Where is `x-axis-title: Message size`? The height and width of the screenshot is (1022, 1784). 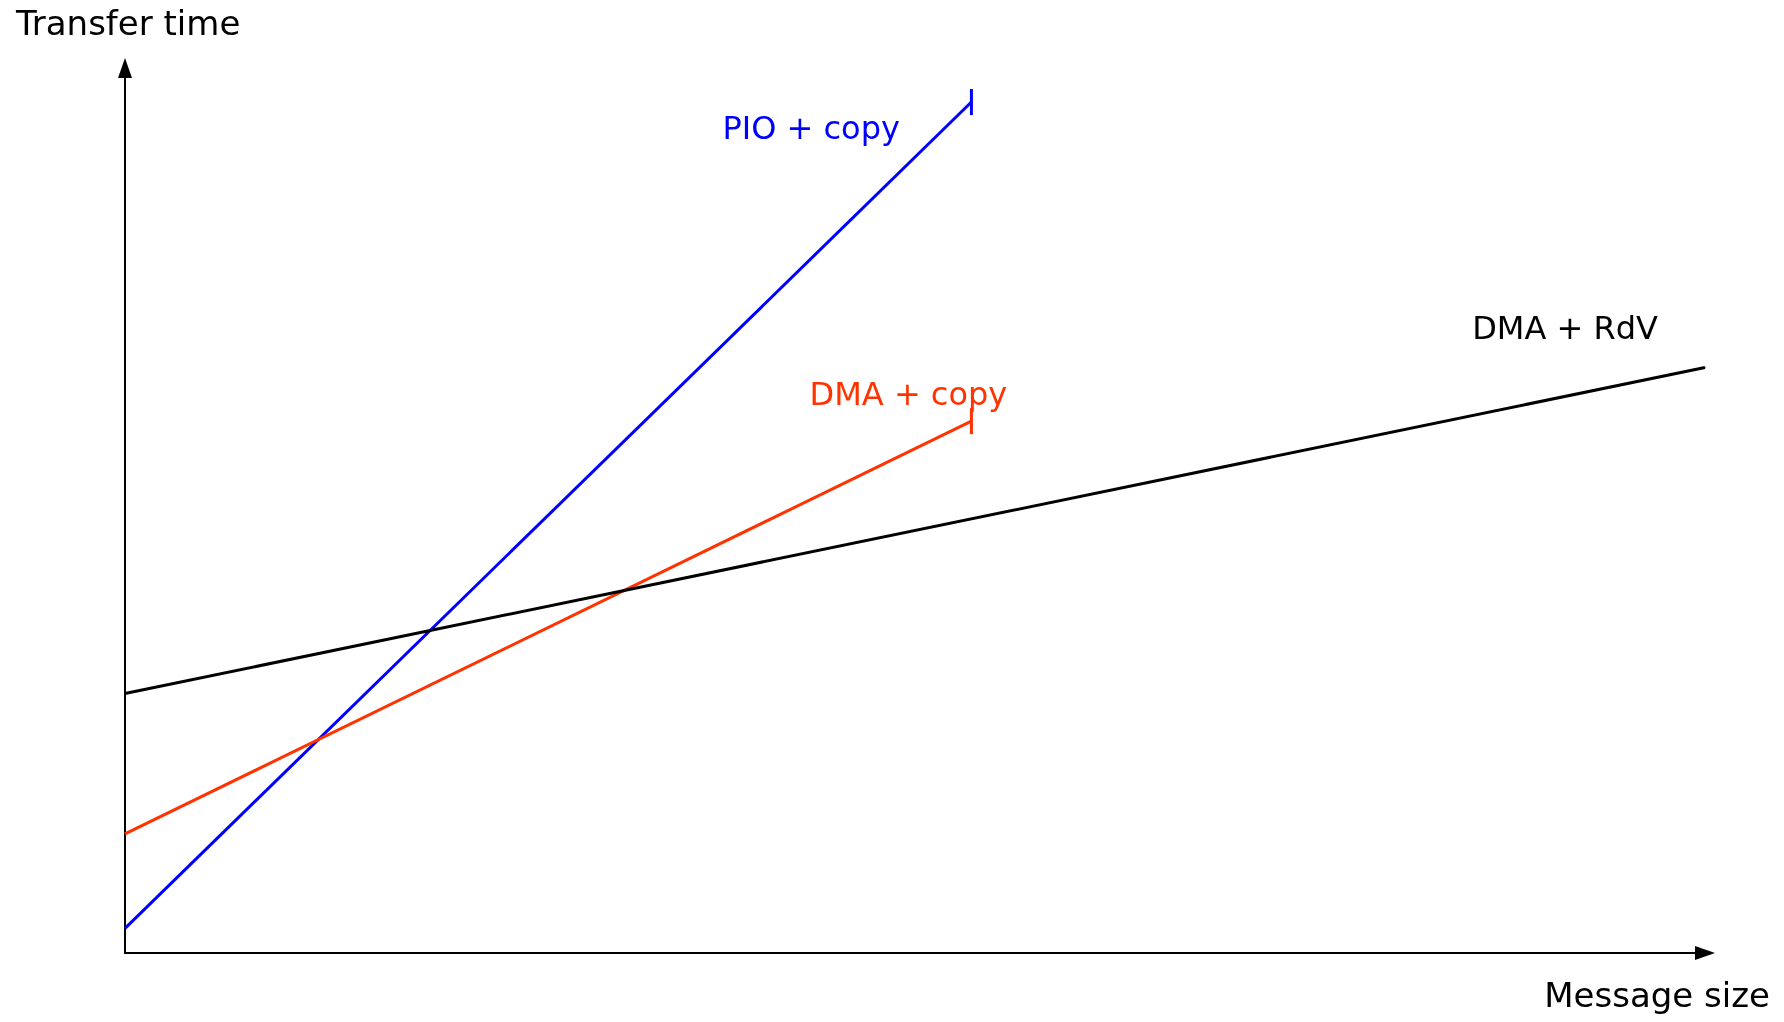
x-axis-title: Message size is located at coordinates (1657, 995).